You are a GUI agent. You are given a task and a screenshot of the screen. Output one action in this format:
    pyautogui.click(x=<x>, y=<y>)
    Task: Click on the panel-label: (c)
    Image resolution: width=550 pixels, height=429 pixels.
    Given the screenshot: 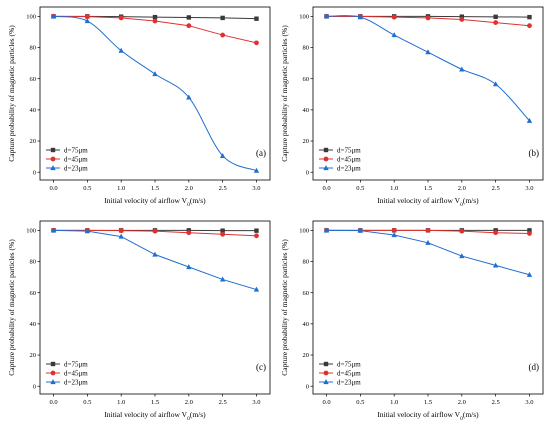 What is the action you would take?
    pyautogui.click(x=261, y=367)
    